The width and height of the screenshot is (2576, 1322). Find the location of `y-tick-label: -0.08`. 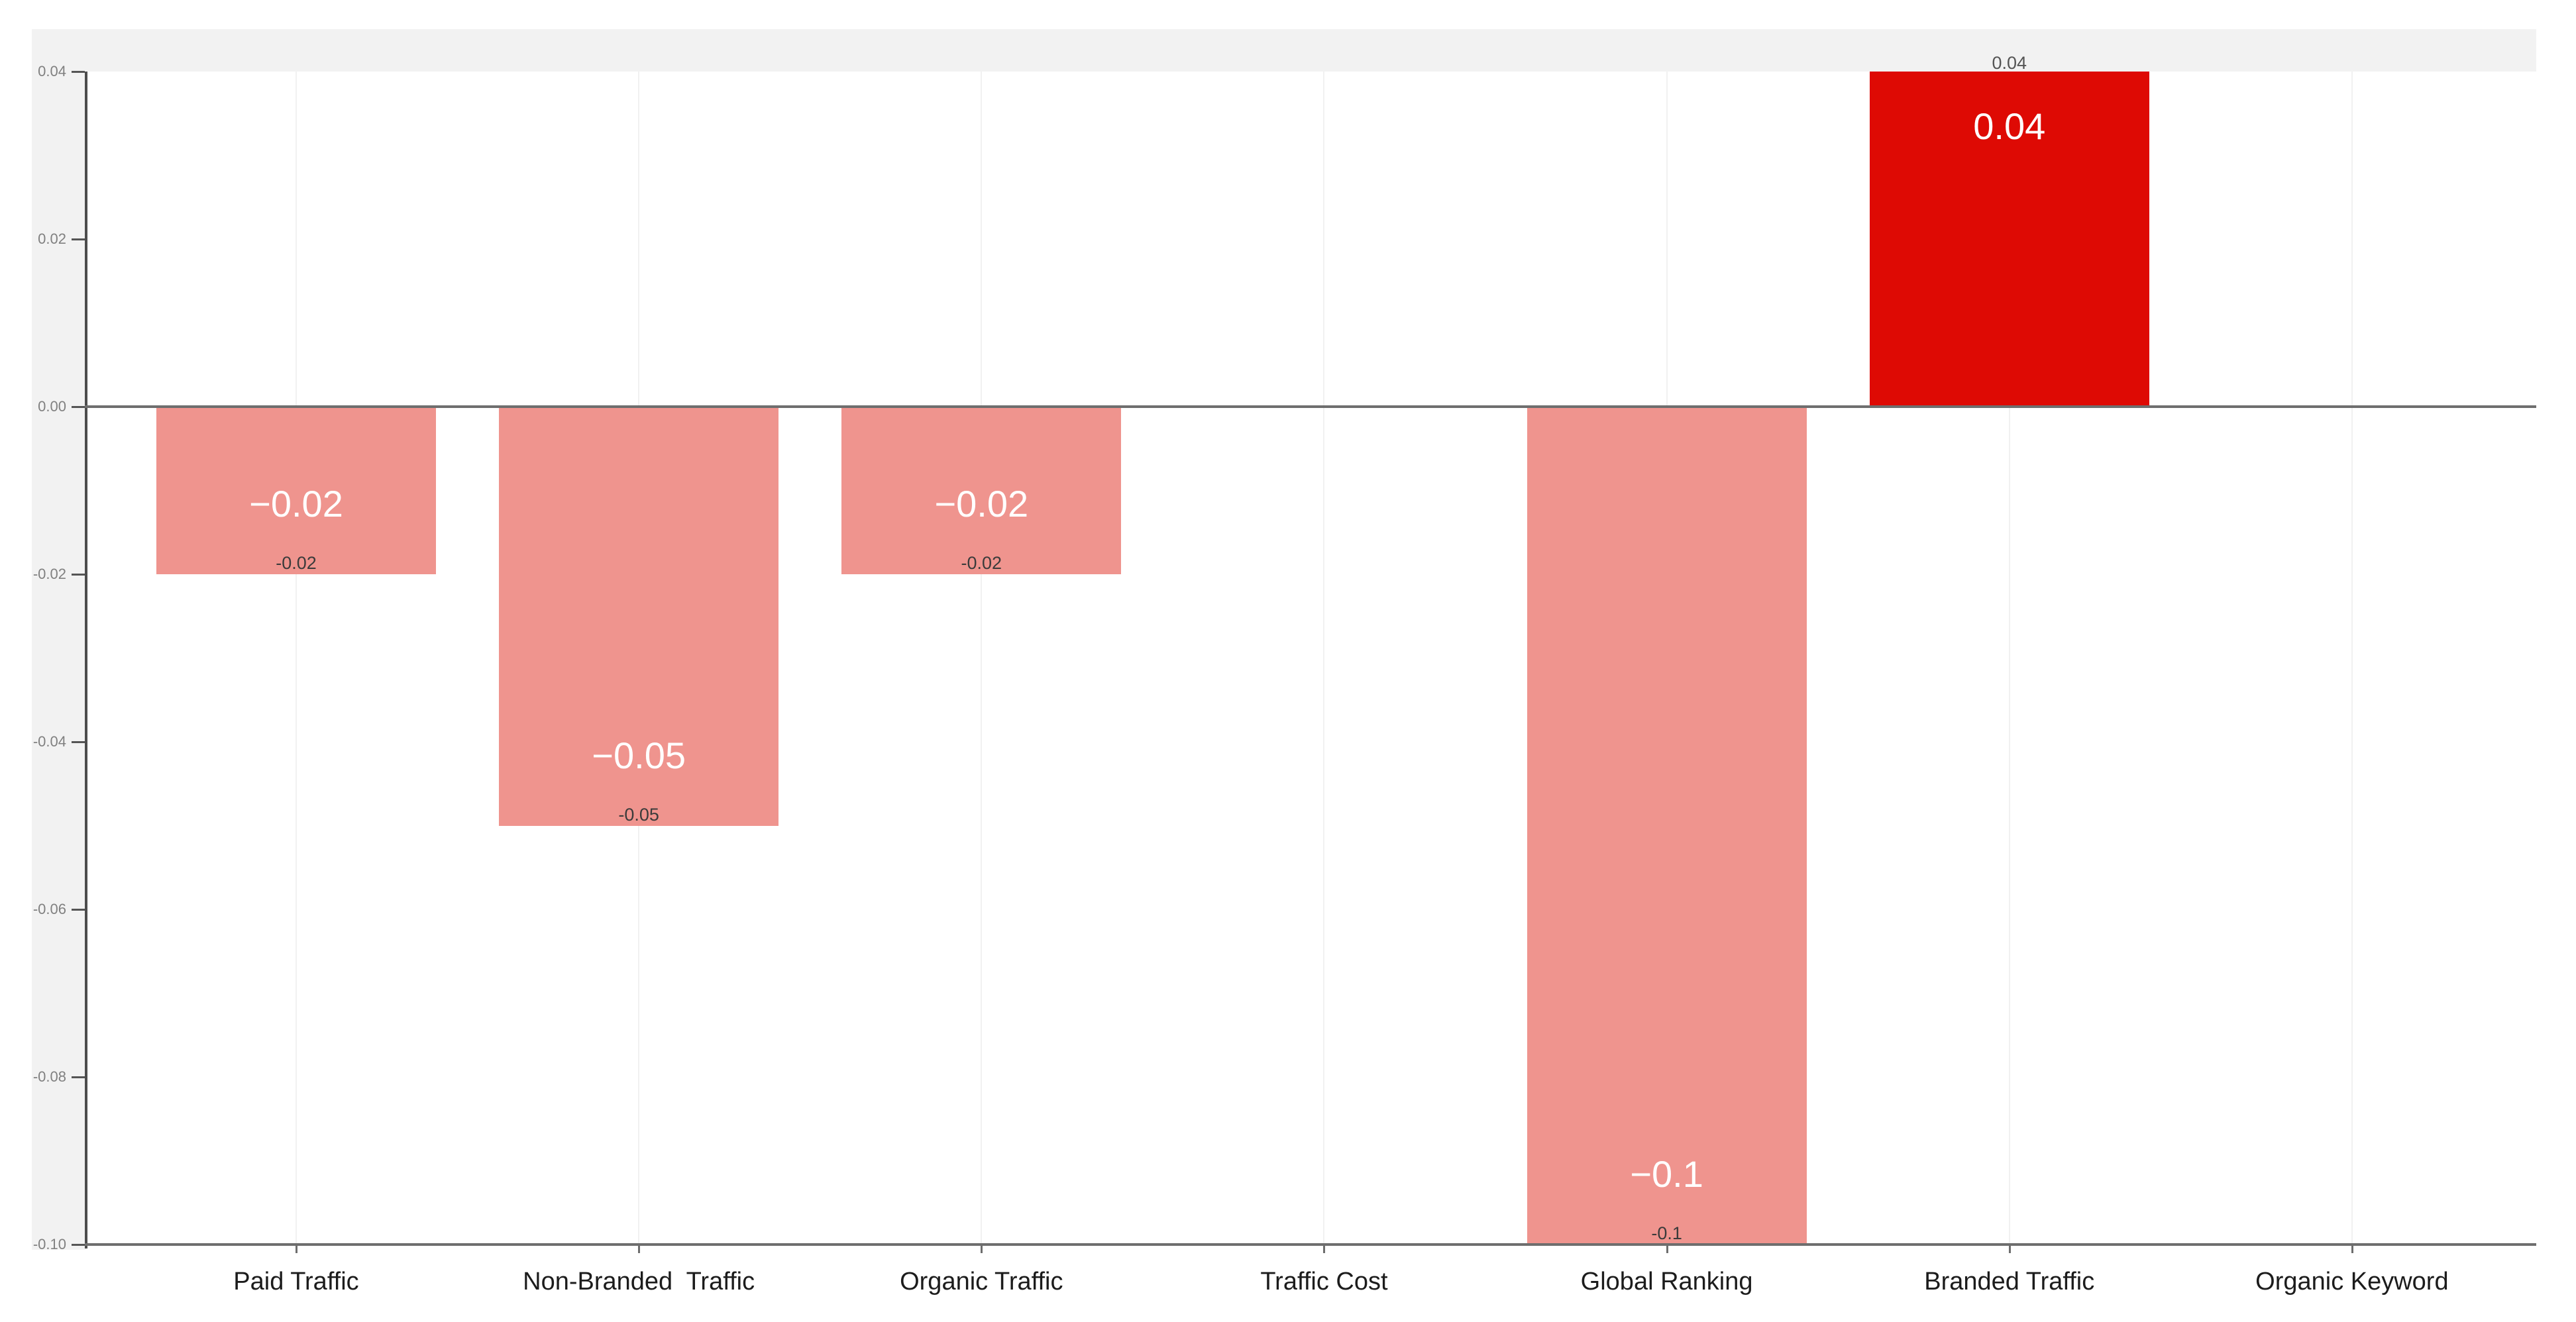

y-tick-label: -0.08 is located at coordinates (49, 1076).